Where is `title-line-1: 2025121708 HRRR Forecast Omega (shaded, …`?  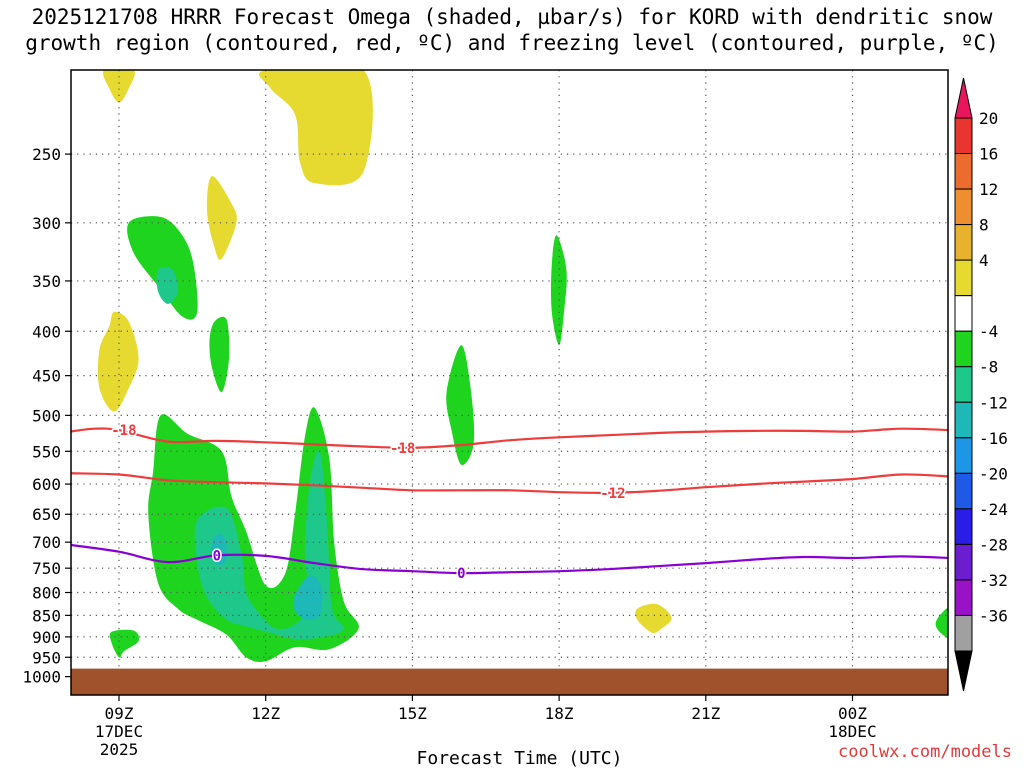 title-line-1: 2025121708 HRRR Forecast Omega (shaded, … is located at coordinates (512, 17).